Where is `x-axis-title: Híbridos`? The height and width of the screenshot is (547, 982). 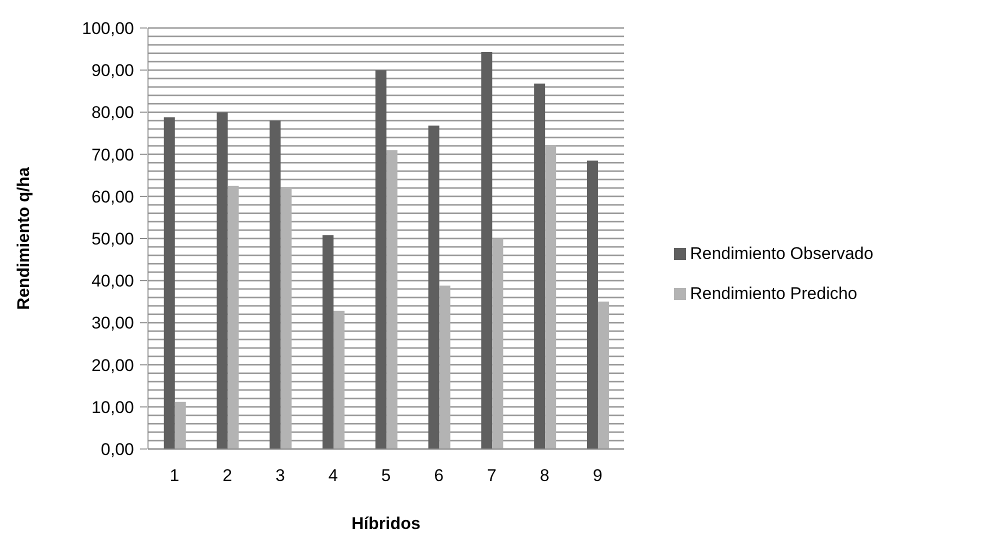 x-axis-title: Híbridos is located at coordinates (386, 523).